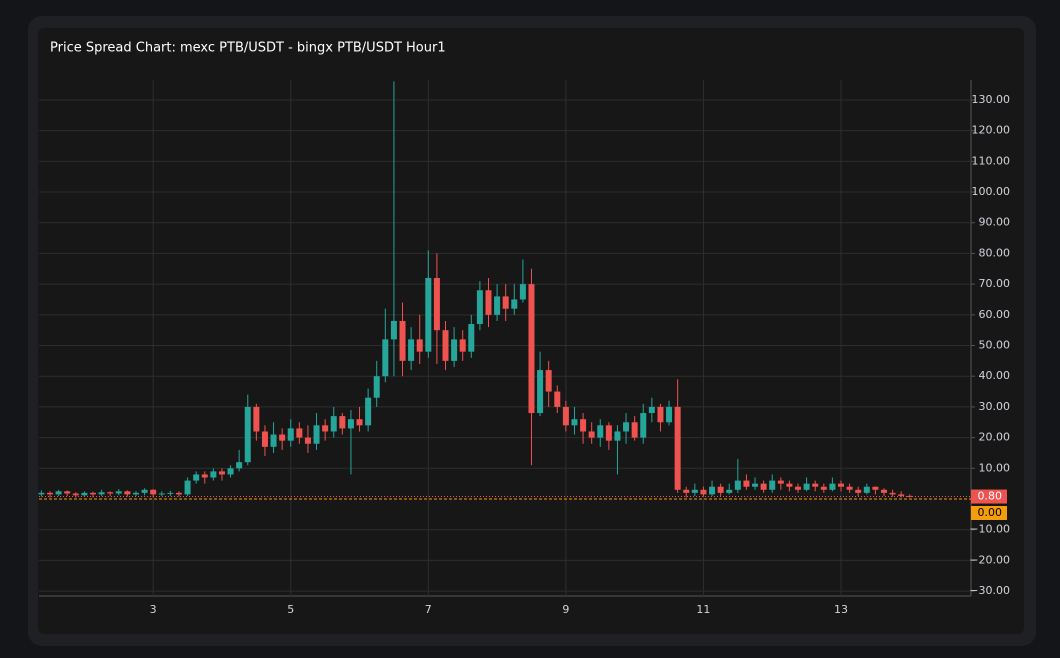  I want to click on y-tick-label: 90.00, so click(995, 222).